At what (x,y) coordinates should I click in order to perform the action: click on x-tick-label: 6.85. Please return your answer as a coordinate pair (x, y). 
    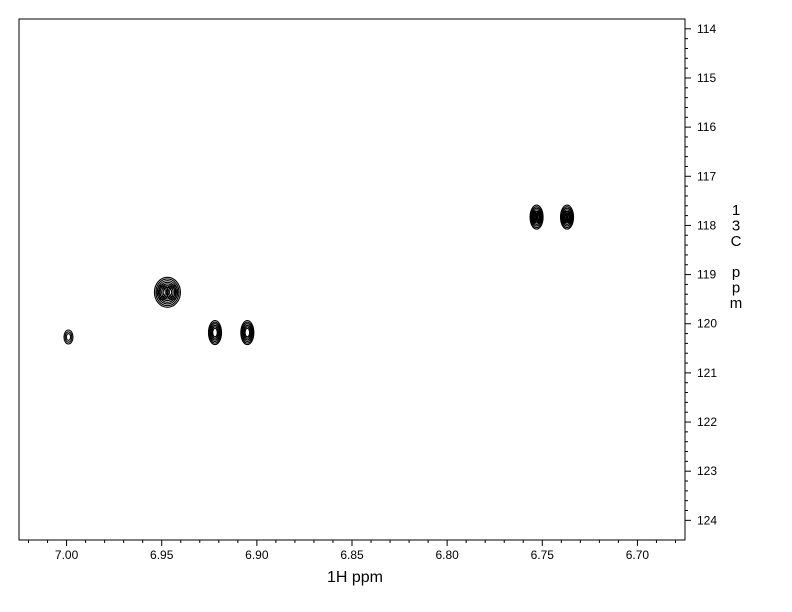
    Looking at the image, I should click on (352, 555).